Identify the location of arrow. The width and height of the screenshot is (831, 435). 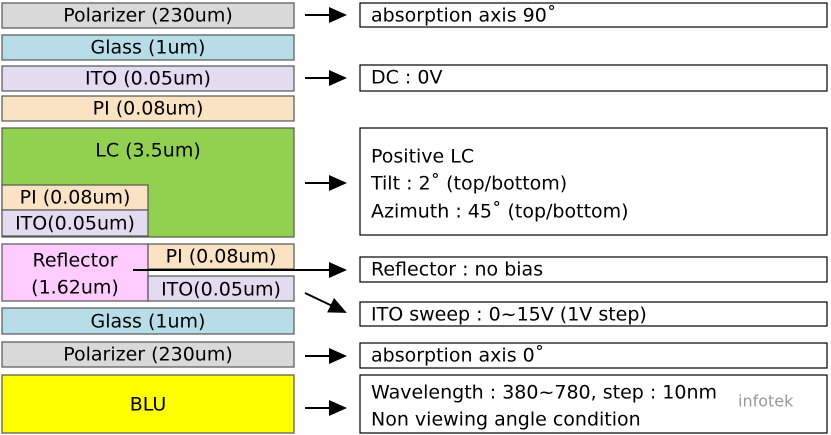
(325, 302).